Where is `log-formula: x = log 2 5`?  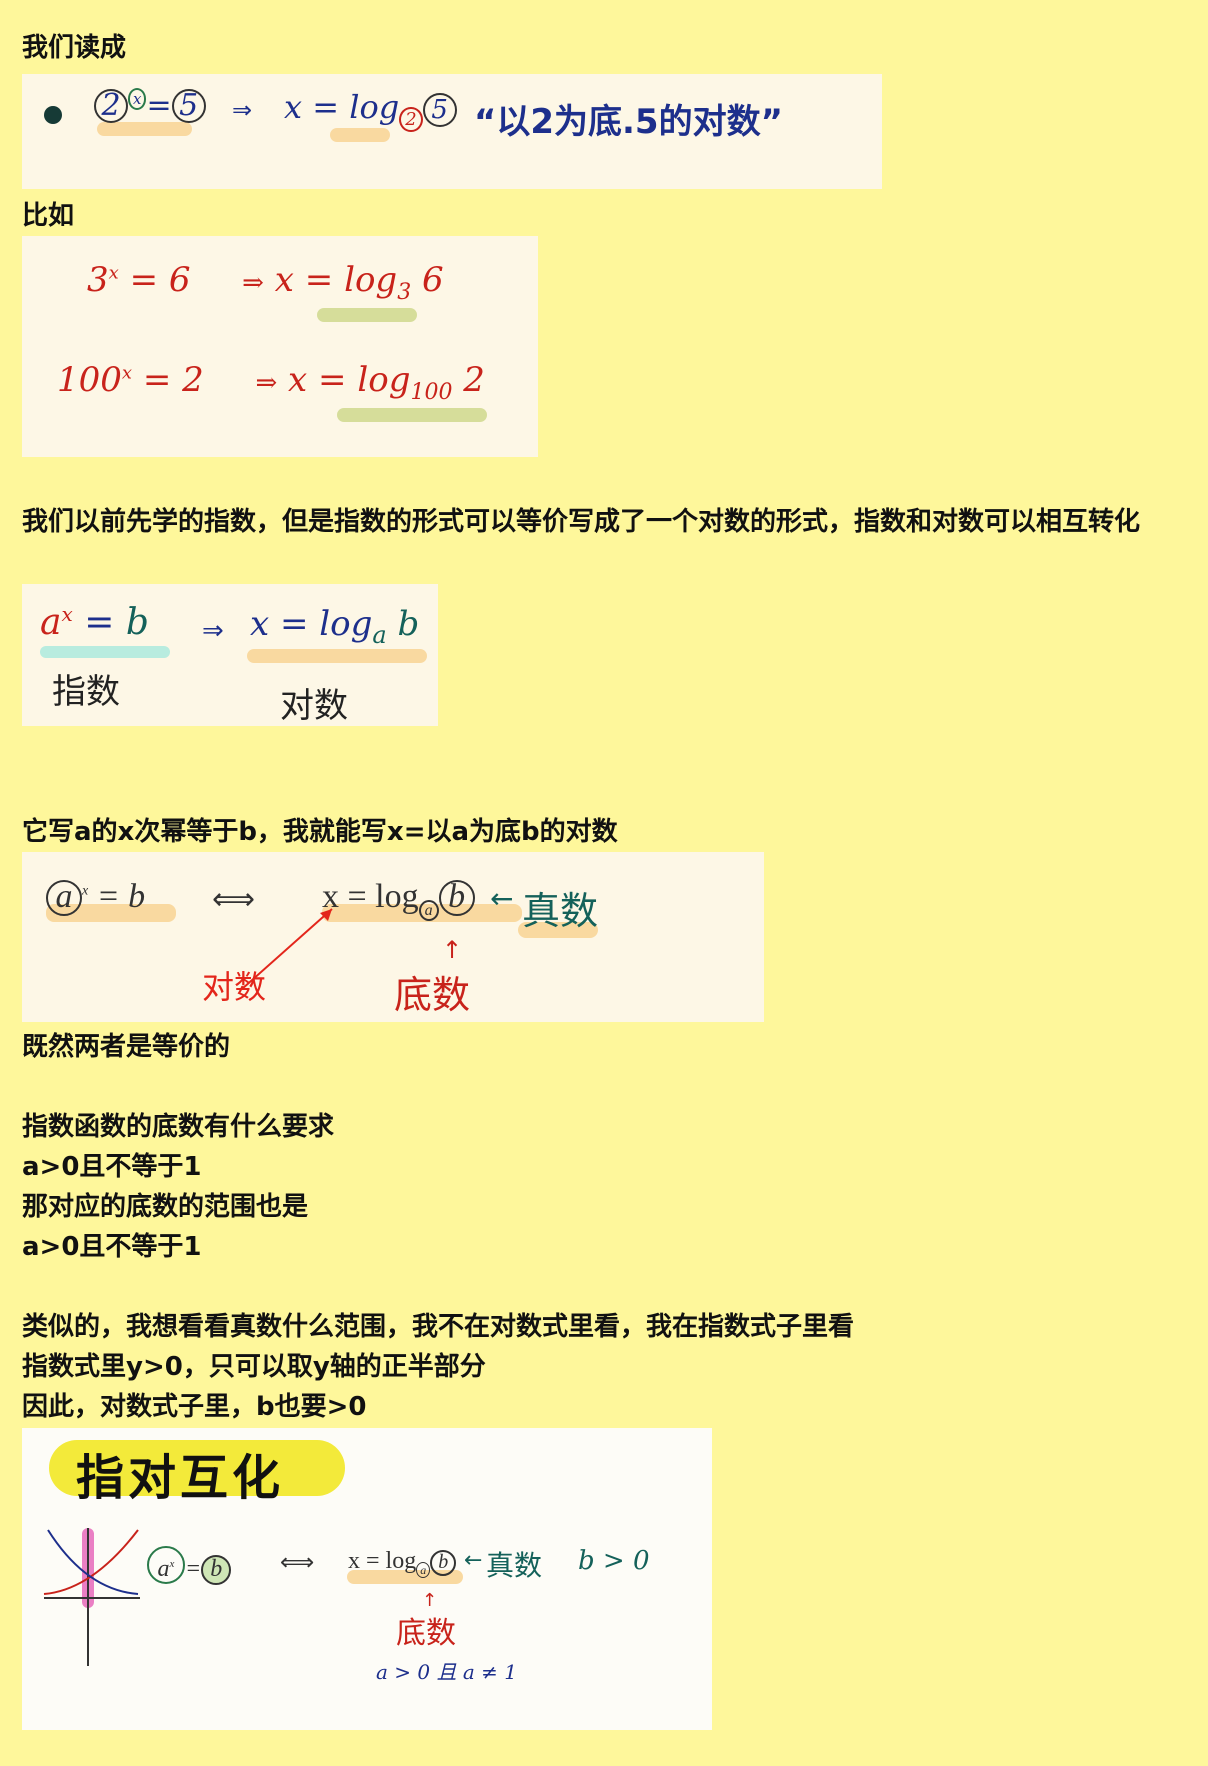
log-formula: x = log 2 5 is located at coordinates (370, 110).